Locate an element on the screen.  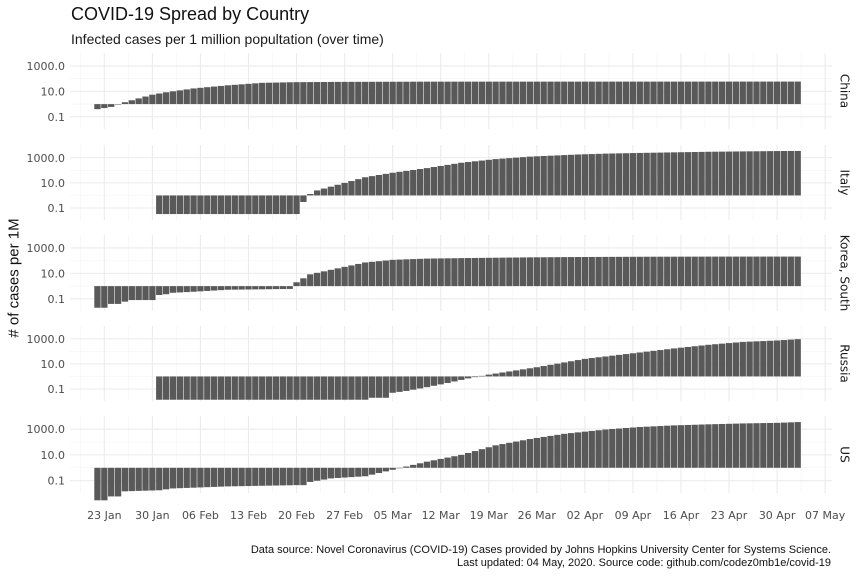
x-tick-label: 30 Apr is located at coordinates (777, 515).